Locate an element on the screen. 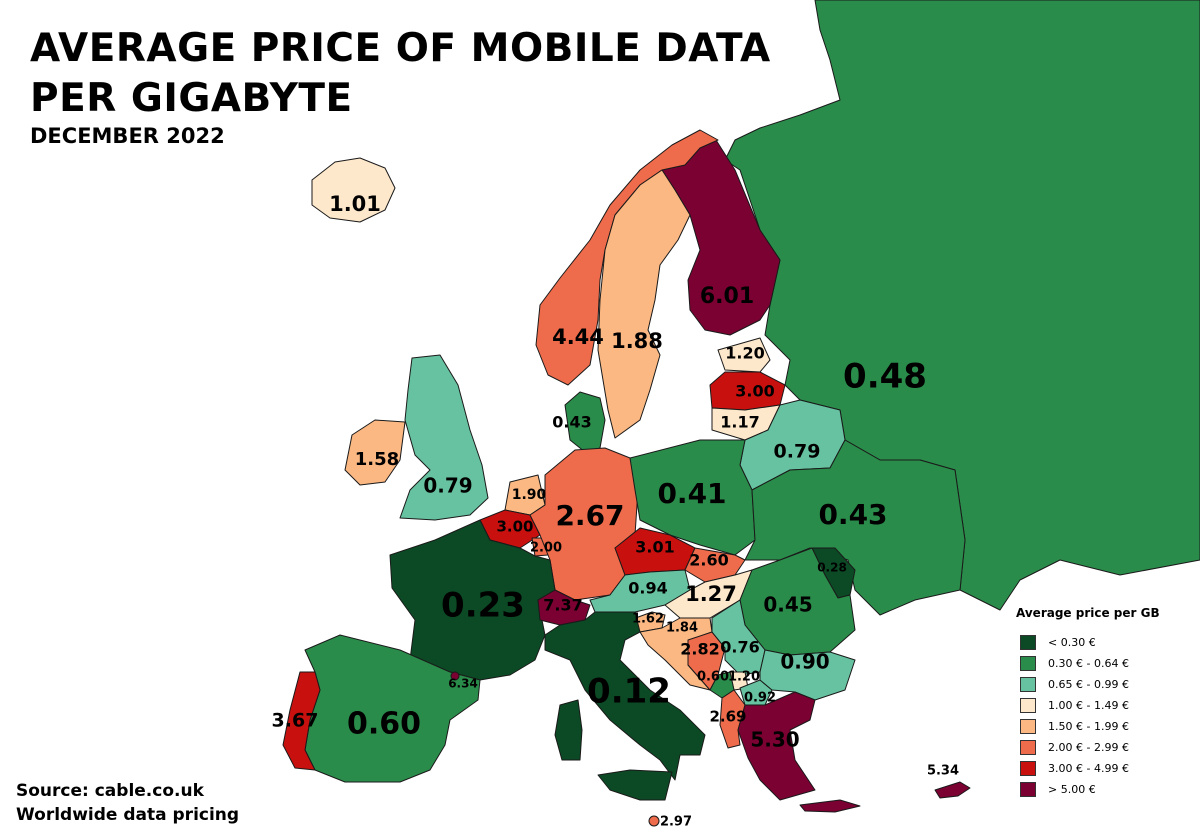 This screenshot has height=835, width=1200. legend-item: > 5.00 € is located at coordinates (1088, 789).